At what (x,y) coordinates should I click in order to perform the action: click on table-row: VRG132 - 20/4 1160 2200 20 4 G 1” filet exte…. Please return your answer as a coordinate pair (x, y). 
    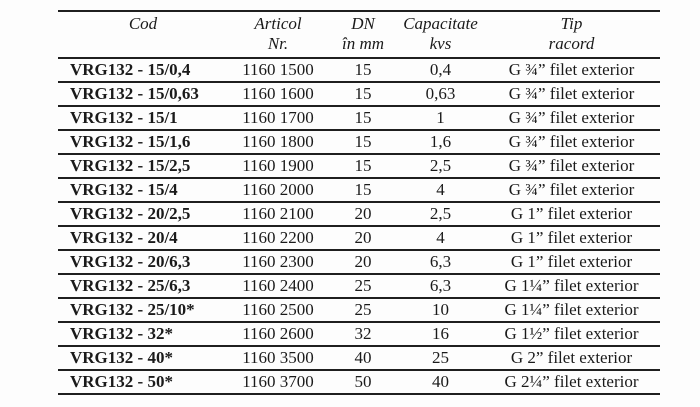
    Looking at the image, I should click on (359, 238).